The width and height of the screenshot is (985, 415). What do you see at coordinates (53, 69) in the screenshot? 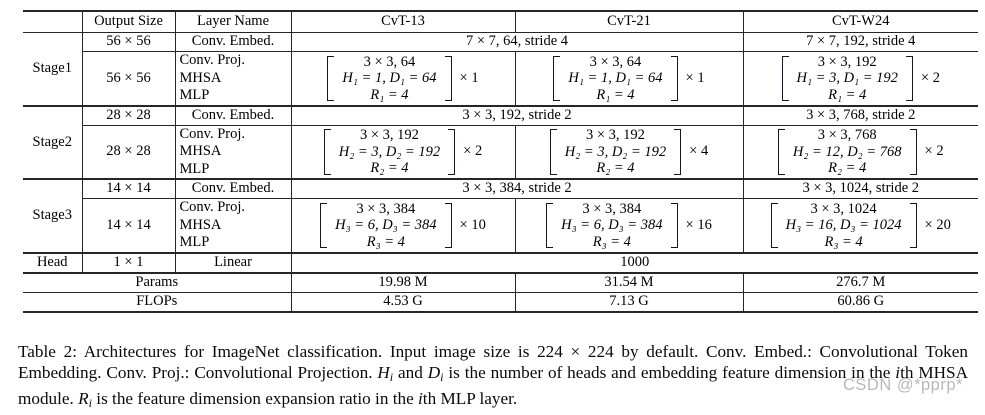
I see `stage1-label: Stage1` at bounding box center [53, 69].